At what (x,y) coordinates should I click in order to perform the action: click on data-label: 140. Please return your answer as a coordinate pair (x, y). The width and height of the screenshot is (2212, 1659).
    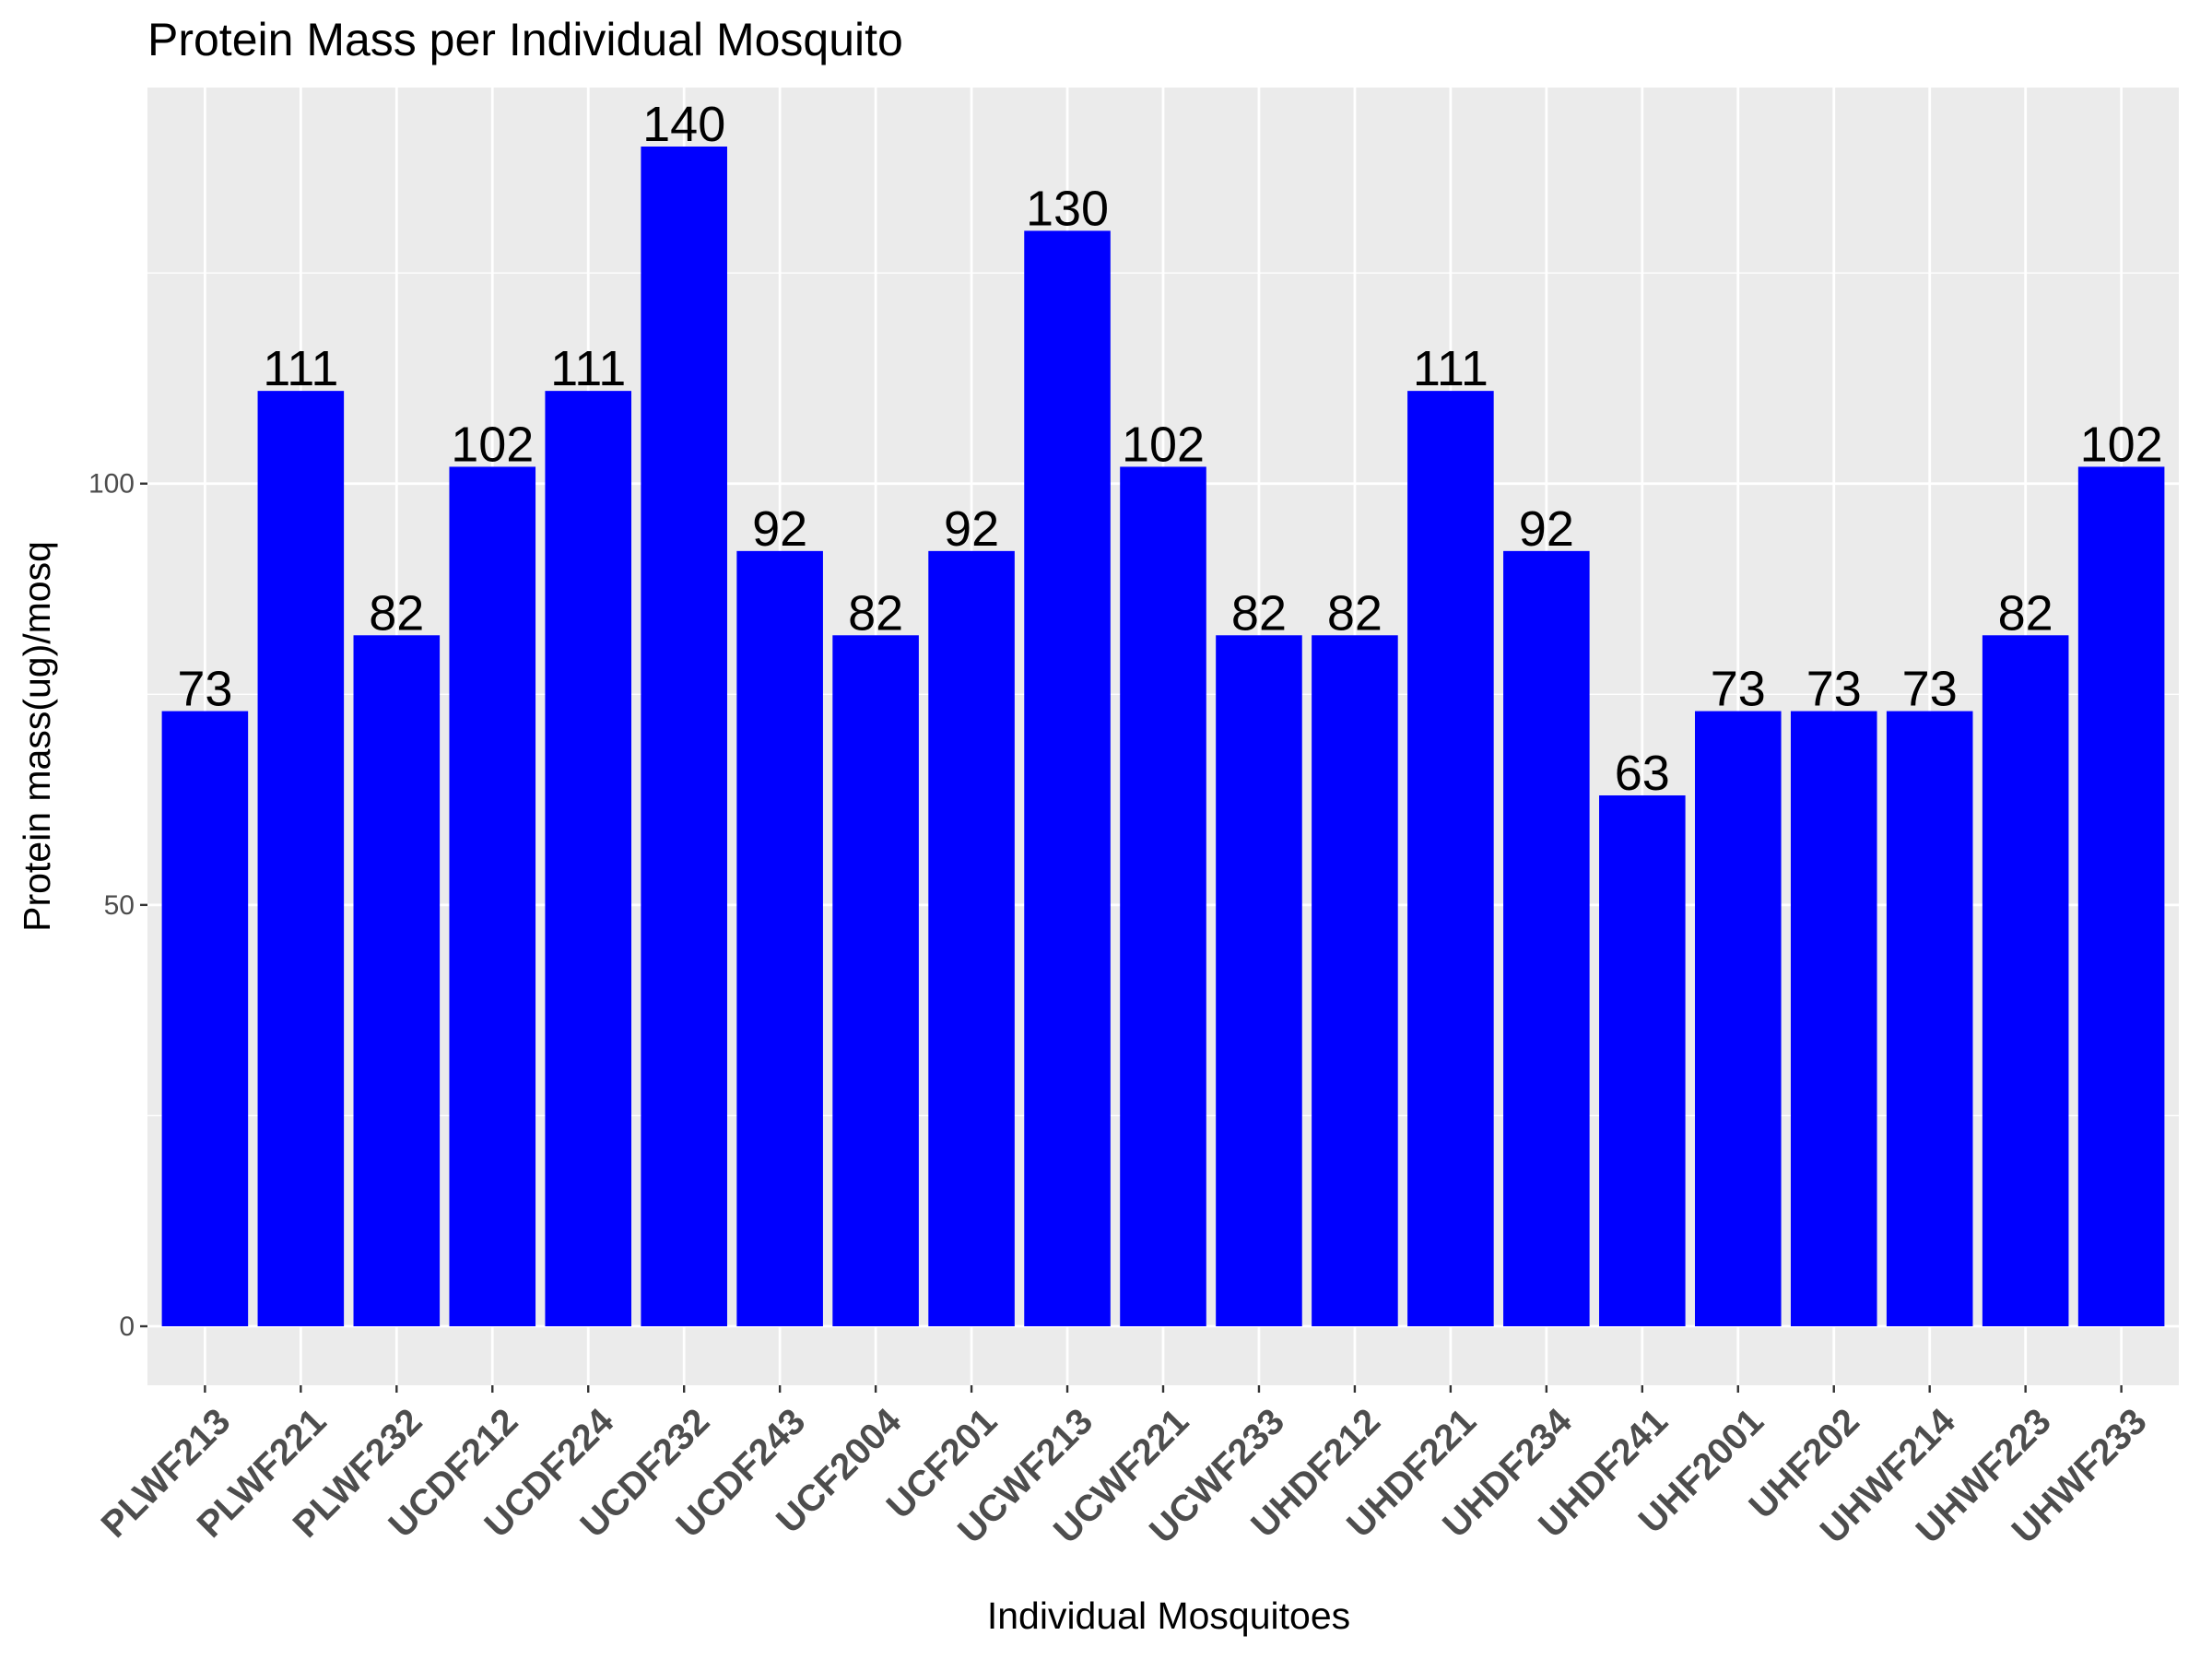
    Looking at the image, I should click on (683, 124).